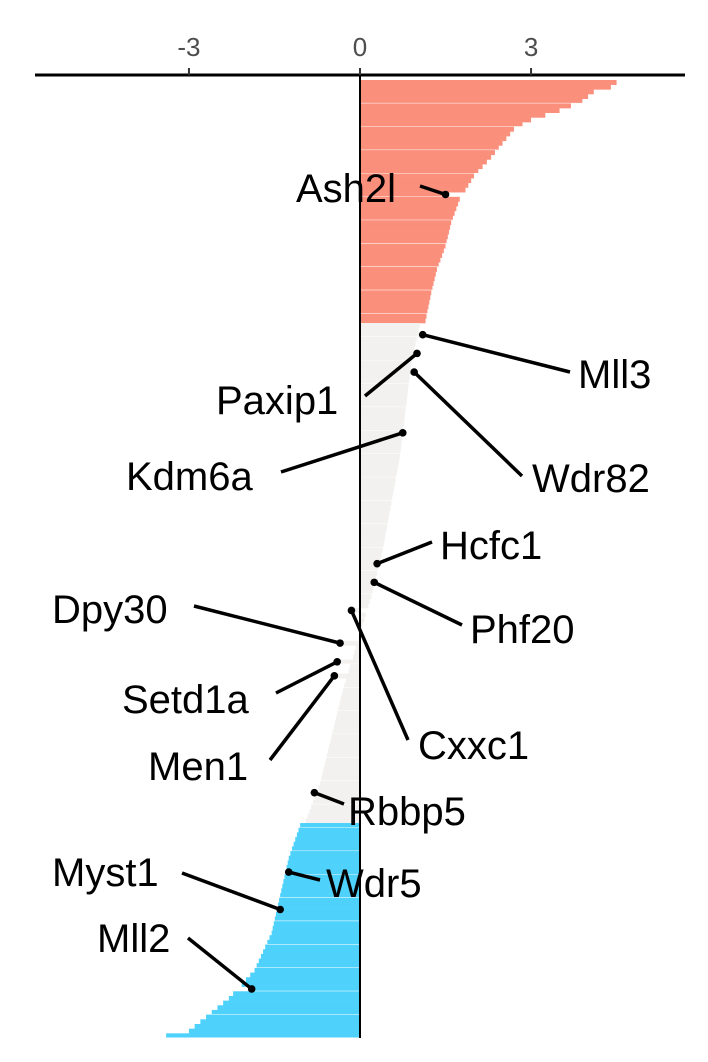  What do you see at coordinates (189, 477) in the screenshot?
I see `gene-label: Kdm6a` at bounding box center [189, 477].